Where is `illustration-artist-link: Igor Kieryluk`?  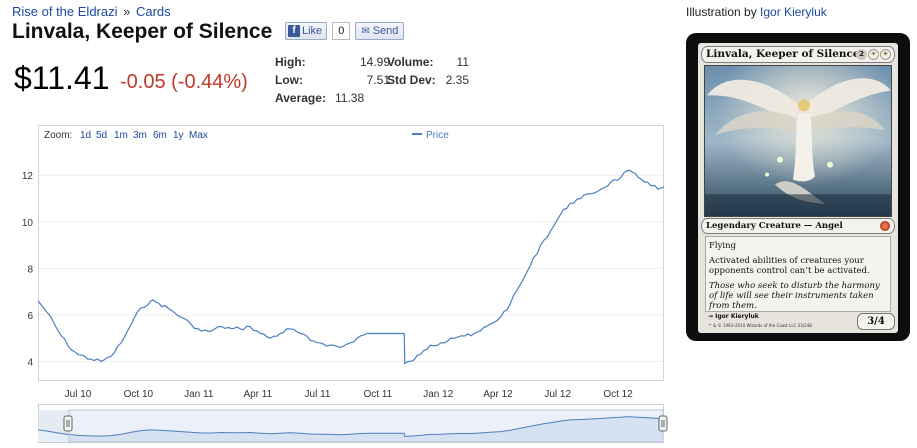
illustration-artist-link: Igor Kieryluk is located at coordinates (793, 12).